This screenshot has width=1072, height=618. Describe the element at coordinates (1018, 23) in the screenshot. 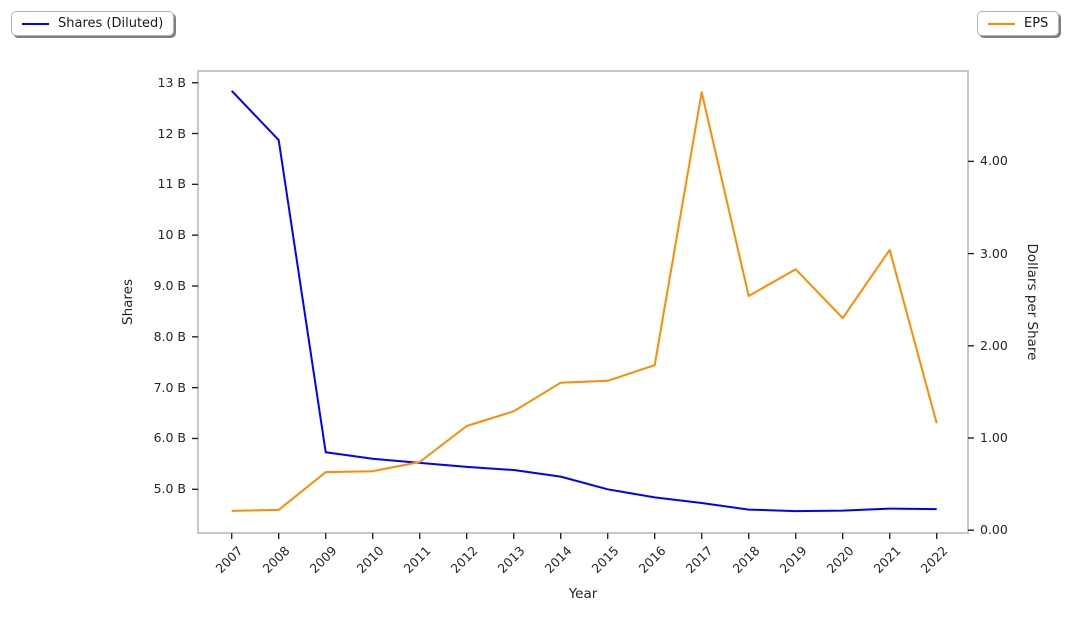

I see `legend-eps: EPS` at that location.